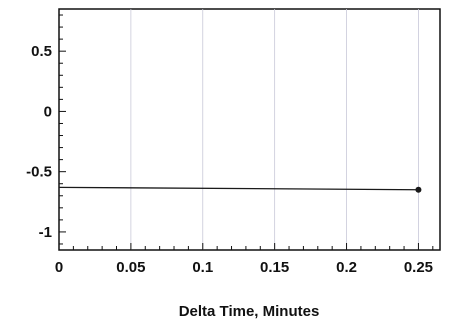 This screenshot has height=324, width=450. What do you see at coordinates (59, 267) in the screenshot?
I see `x-tick-label-0: 0` at bounding box center [59, 267].